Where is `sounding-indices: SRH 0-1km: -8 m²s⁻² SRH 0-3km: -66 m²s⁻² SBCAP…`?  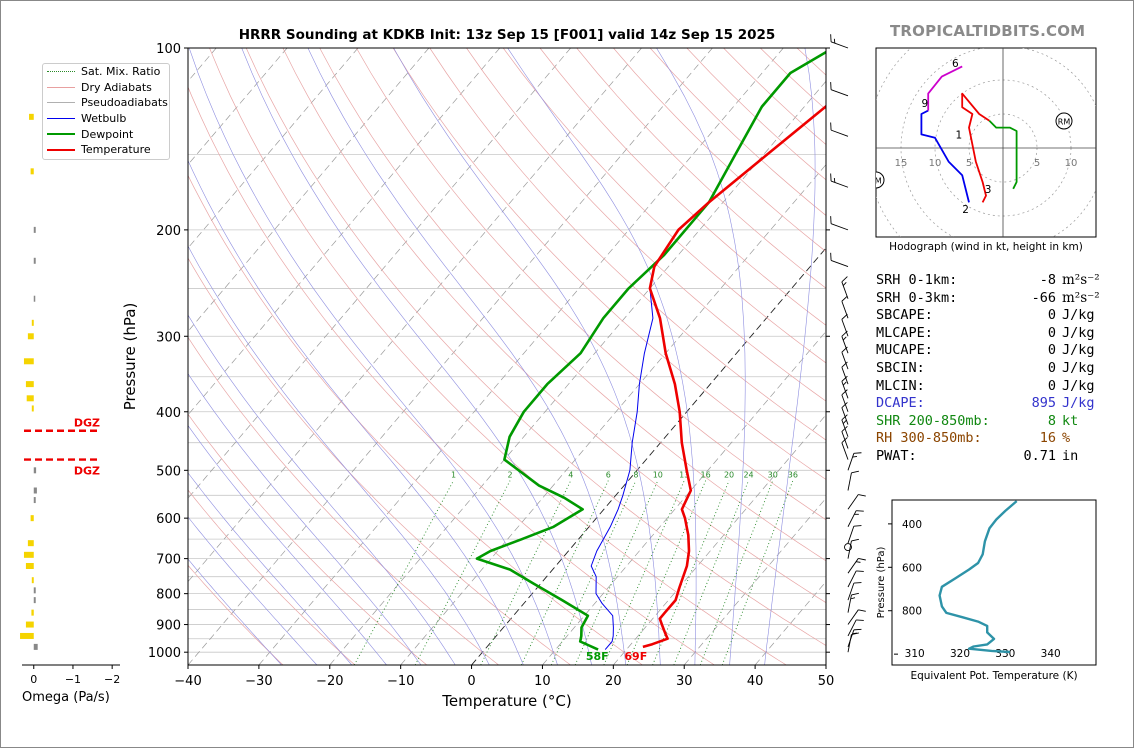 sounding-indices: SRH 0-1km: -8 m²s⁻² SRH 0-3km: -66 m²s⁻² SBCAP… is located at coordinates (996, 369).